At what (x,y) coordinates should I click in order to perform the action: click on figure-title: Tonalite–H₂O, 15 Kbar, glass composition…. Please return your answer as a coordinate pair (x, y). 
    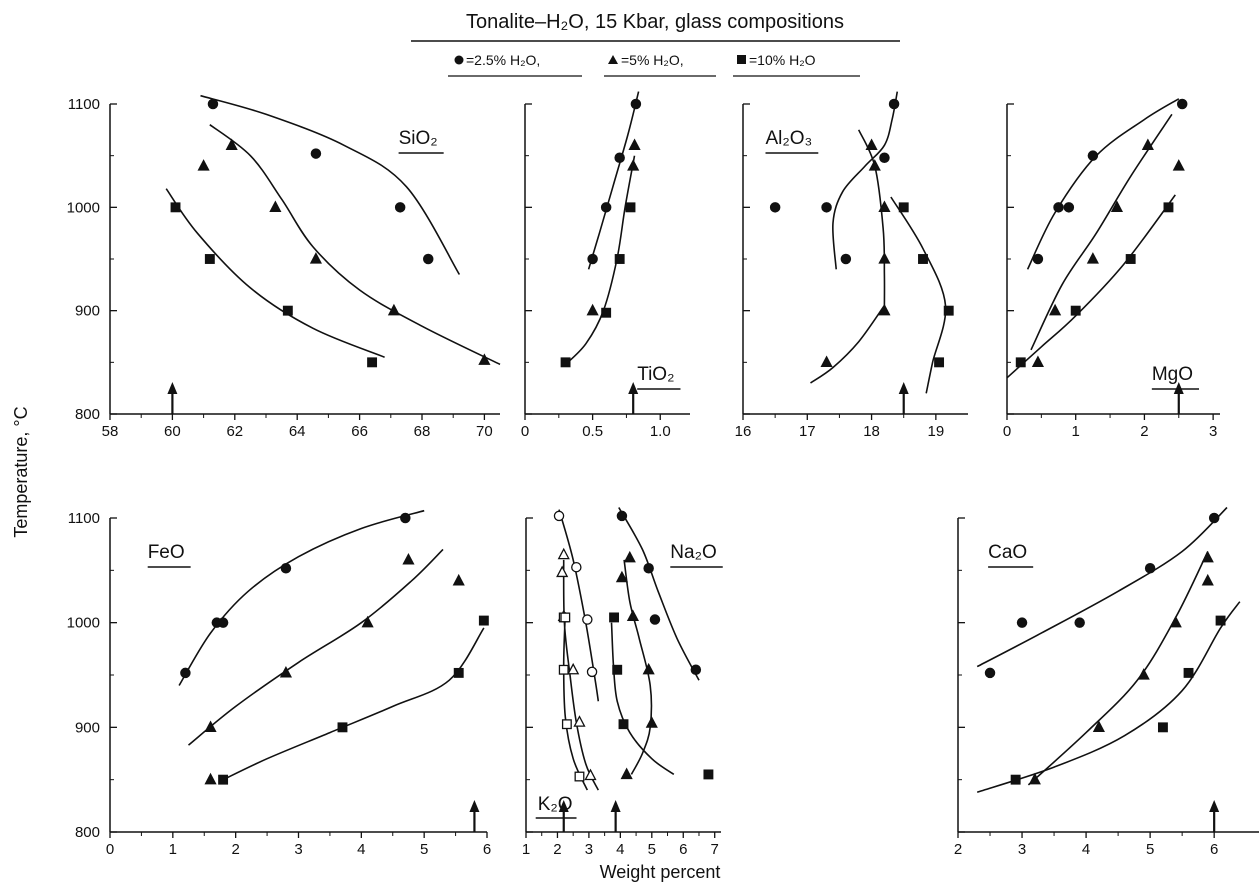
    Looking at the image, I should click on (655, 22).